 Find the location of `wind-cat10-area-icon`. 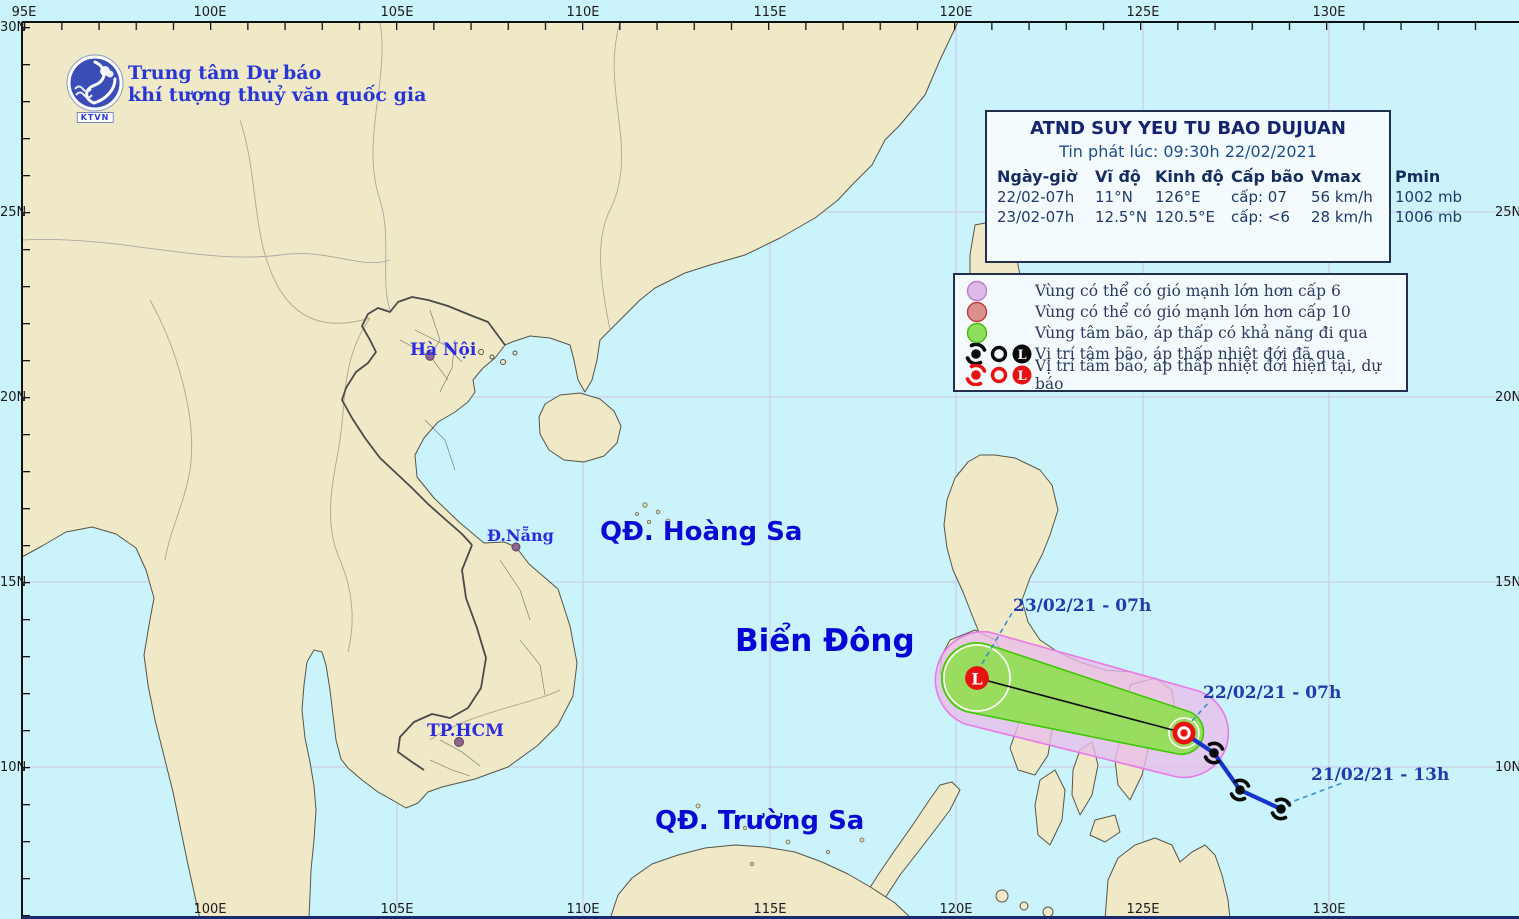

wind-cat10-area-icon is located at coordinates (995, 312).